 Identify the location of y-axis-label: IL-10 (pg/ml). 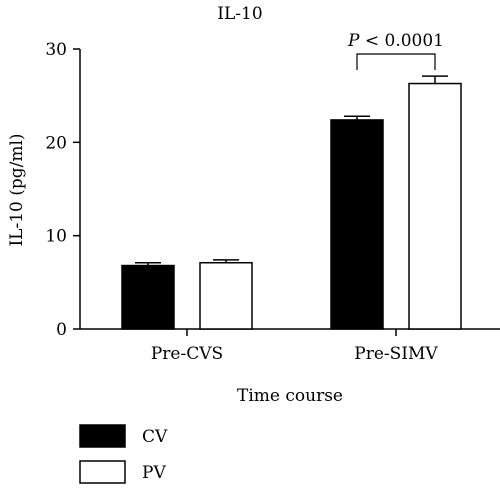
(17, 189).